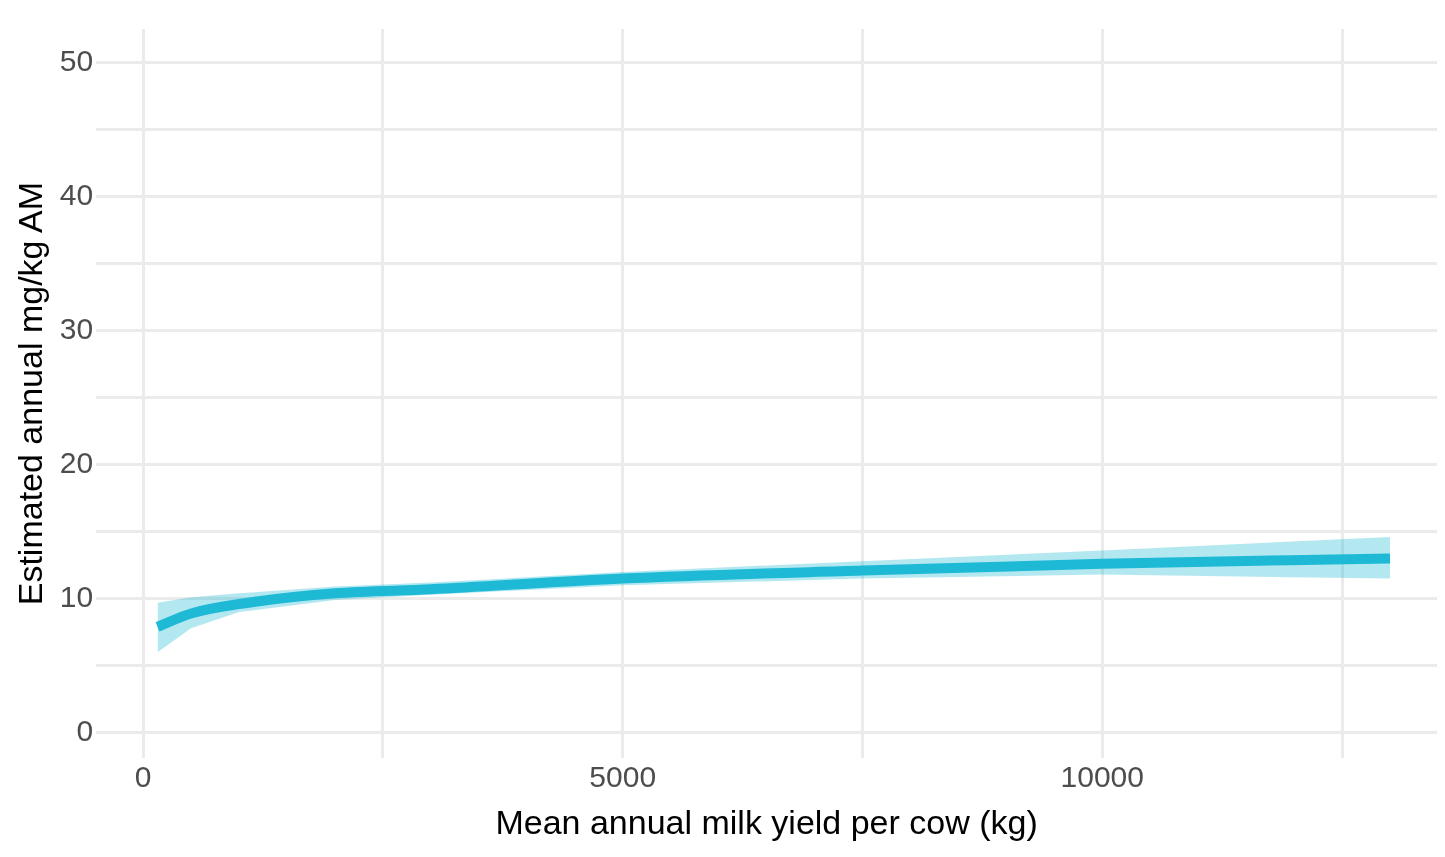  I want to click on x-tick-label: 10000, so click(1102, 777).